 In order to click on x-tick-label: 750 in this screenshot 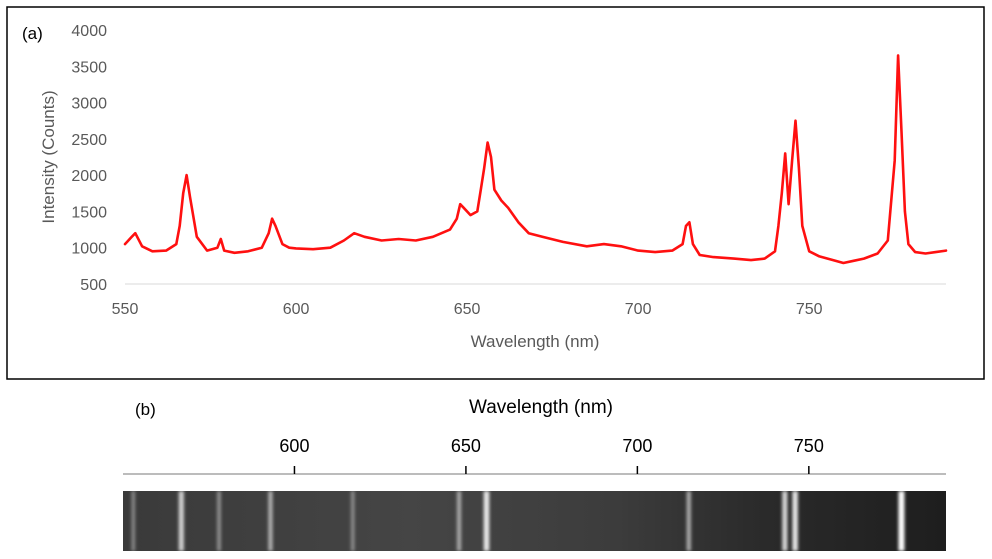, I will do `click(809, 309)`.